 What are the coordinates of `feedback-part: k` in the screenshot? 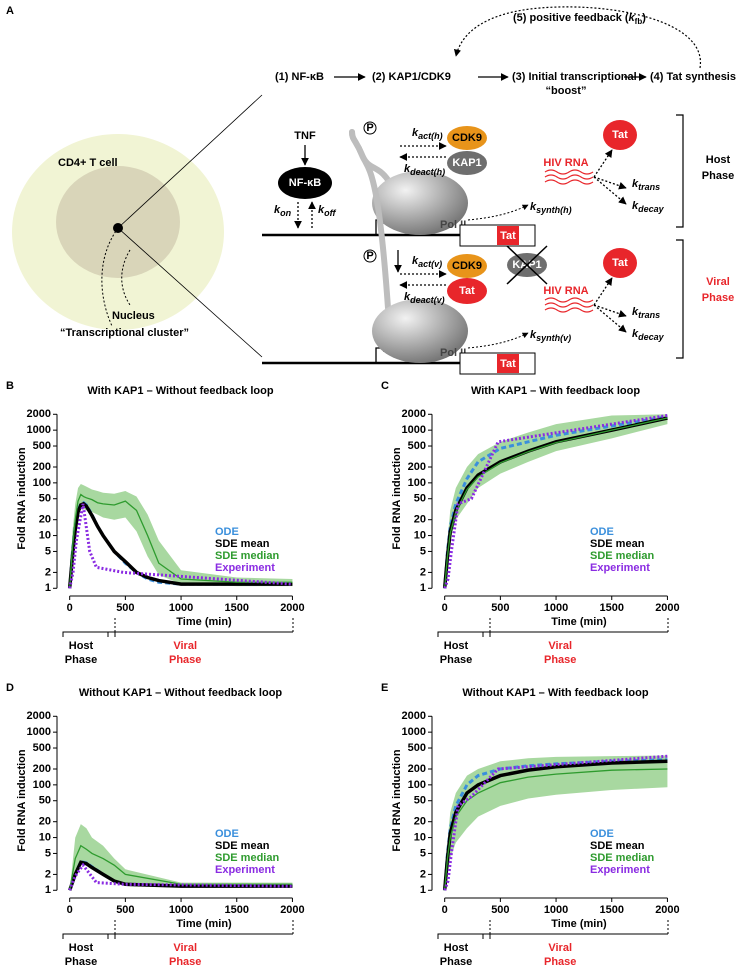 It's located at (632, 18).